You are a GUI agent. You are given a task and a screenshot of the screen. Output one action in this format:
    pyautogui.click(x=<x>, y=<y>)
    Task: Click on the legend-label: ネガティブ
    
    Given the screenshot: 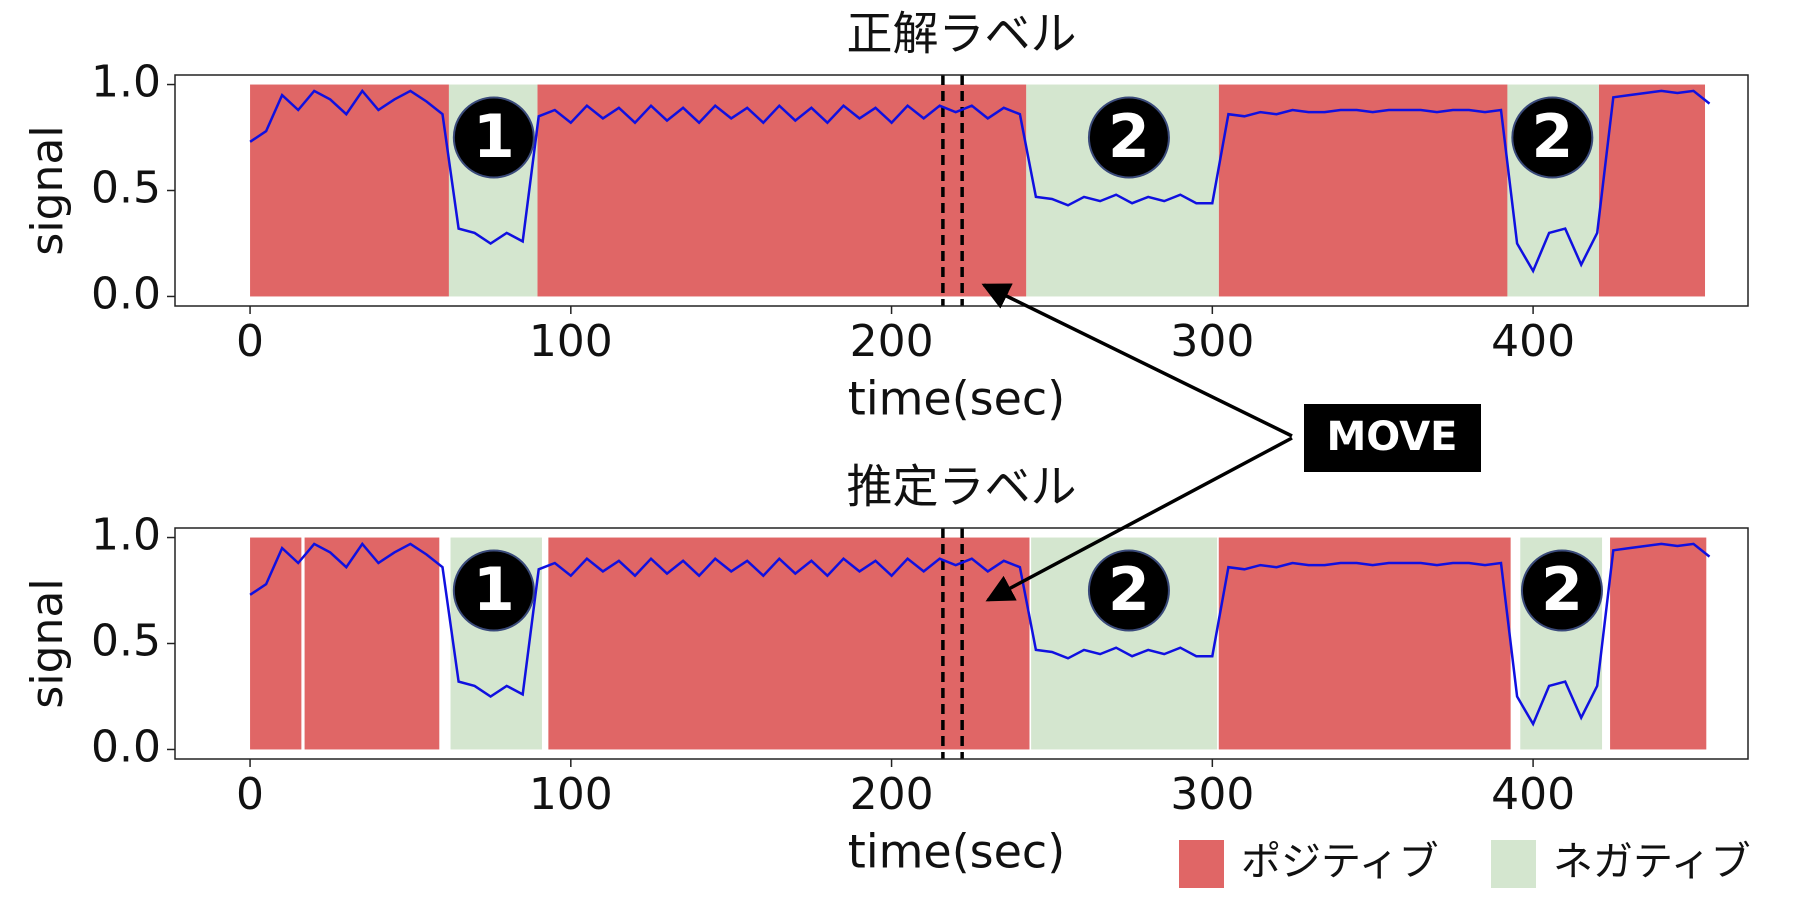 What is the action you would take?
    pyautogui.click(x=1652, y=862)
    